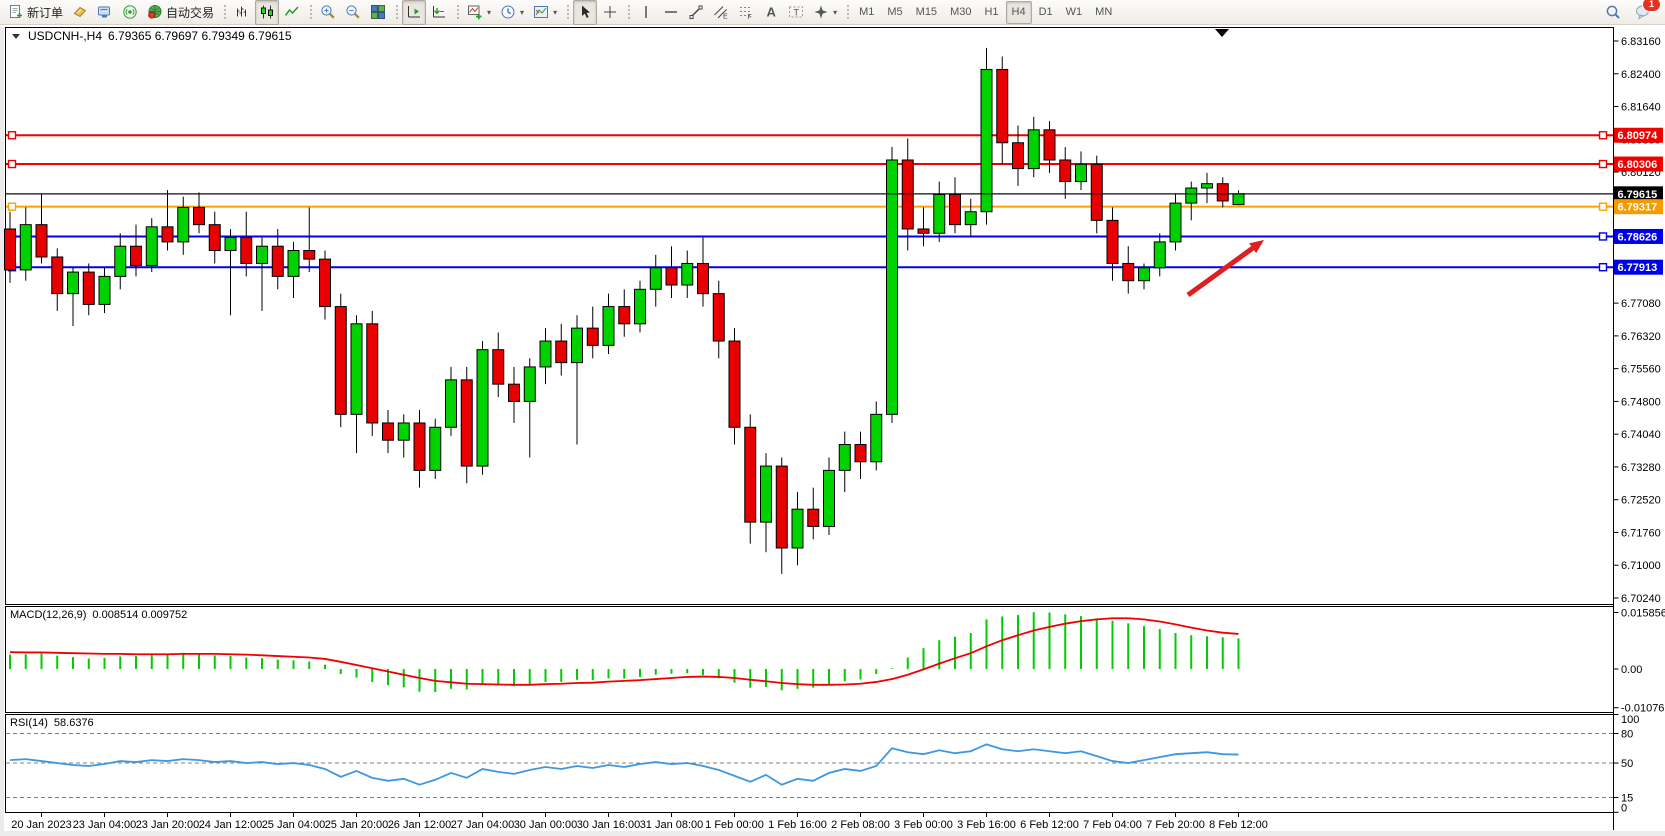  What do you see at coordinates (512, 12) in the screenshot?
I see `periods-button: ▾` at bounding box center [512, 12].